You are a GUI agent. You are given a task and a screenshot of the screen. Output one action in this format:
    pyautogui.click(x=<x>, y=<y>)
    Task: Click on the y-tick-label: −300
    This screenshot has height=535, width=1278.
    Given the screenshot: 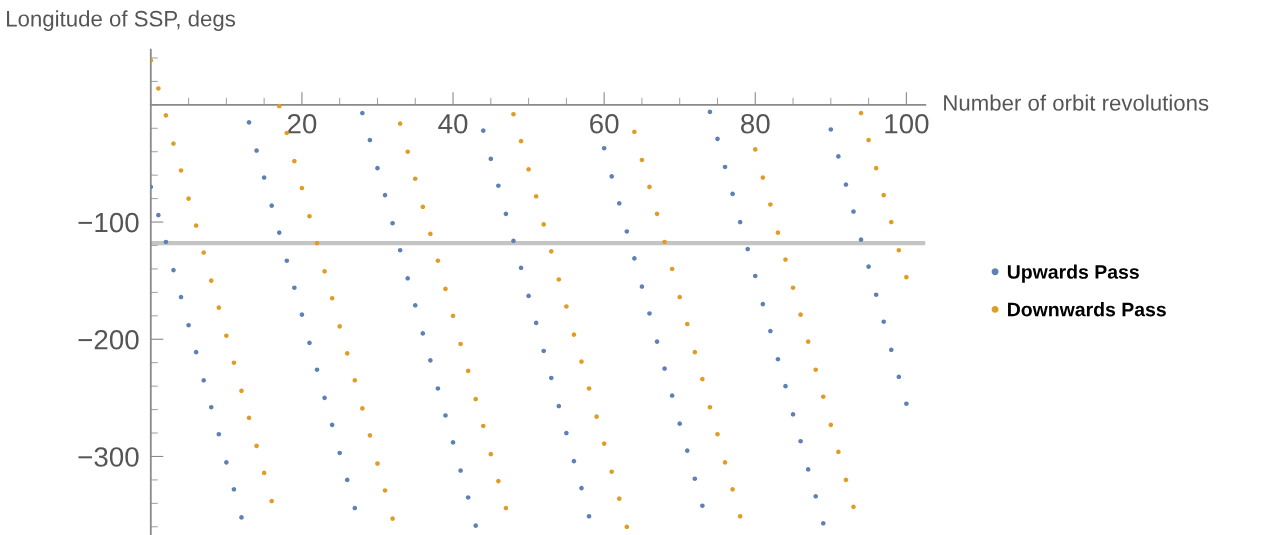 What is the action you would take?
    pyautogui.click(x=108, y=457)
    